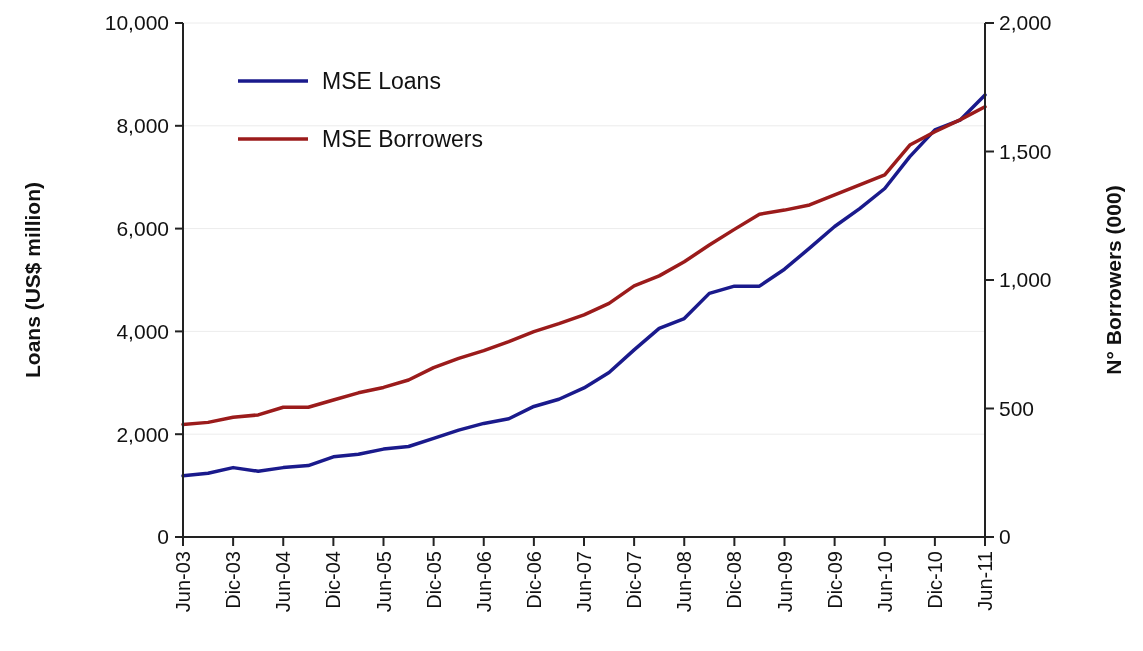  What do you see at coordinates (383, 582) in the screenshot?
I see `x-tick-label: Jun-05` at bounding box center [383, 582].